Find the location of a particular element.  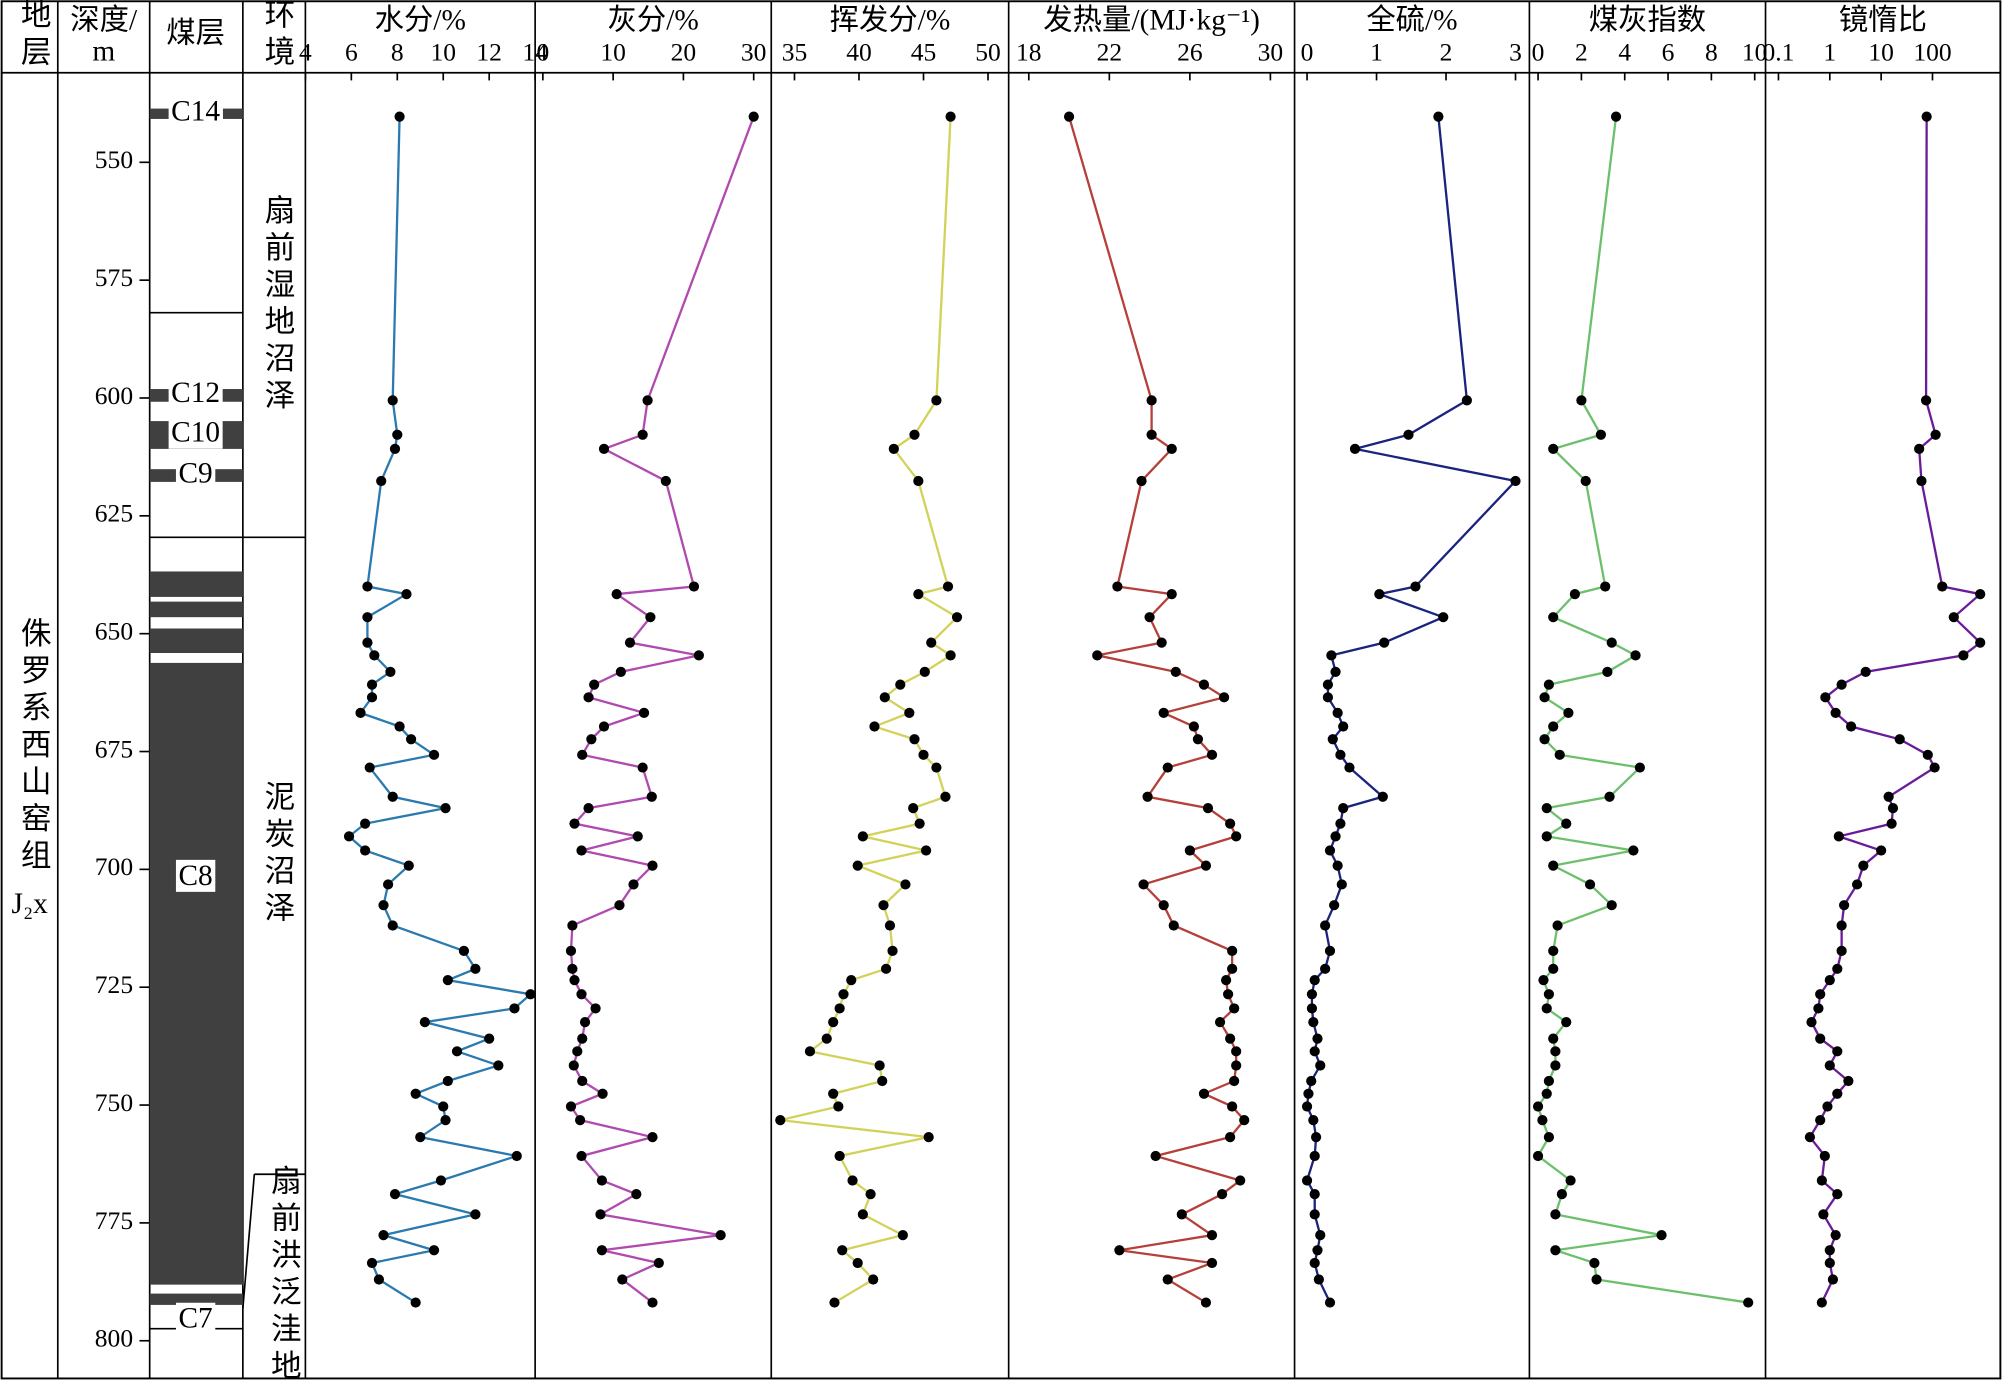

seam-label: C7 is located at coordinates (196, 1319).